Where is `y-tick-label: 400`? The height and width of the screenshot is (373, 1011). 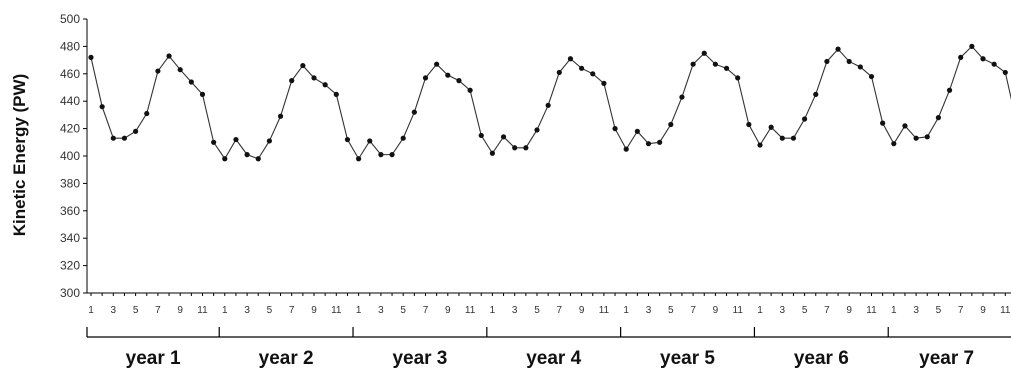 y-tick-label: 400 is located at coordinates (70, 156).